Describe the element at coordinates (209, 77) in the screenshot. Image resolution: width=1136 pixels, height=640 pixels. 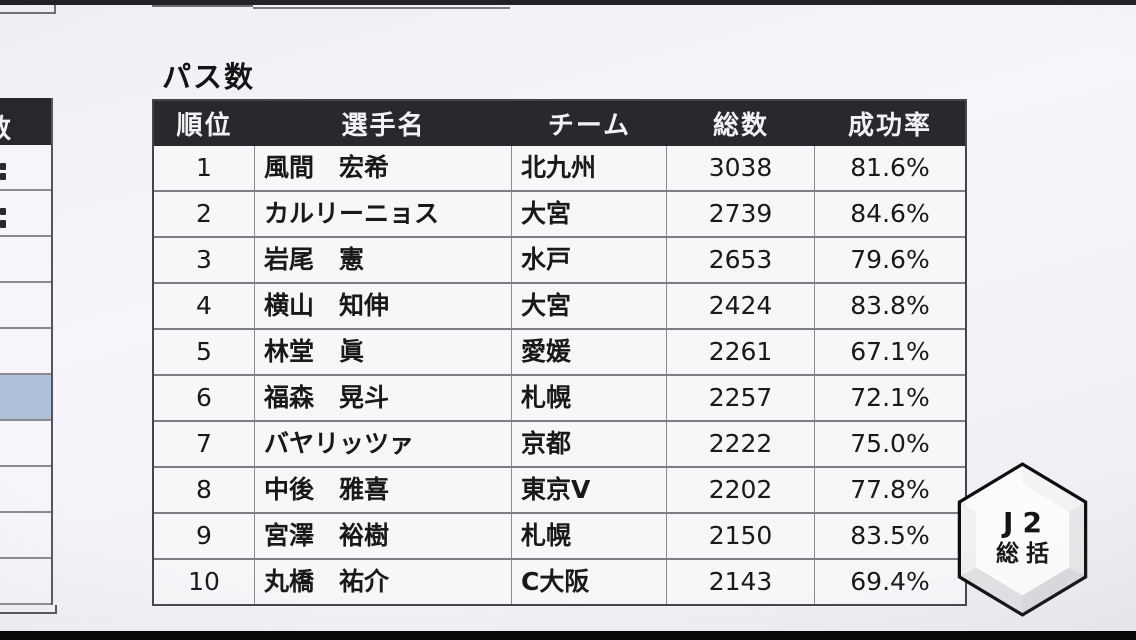
I see `table-title: パス数` at that location.